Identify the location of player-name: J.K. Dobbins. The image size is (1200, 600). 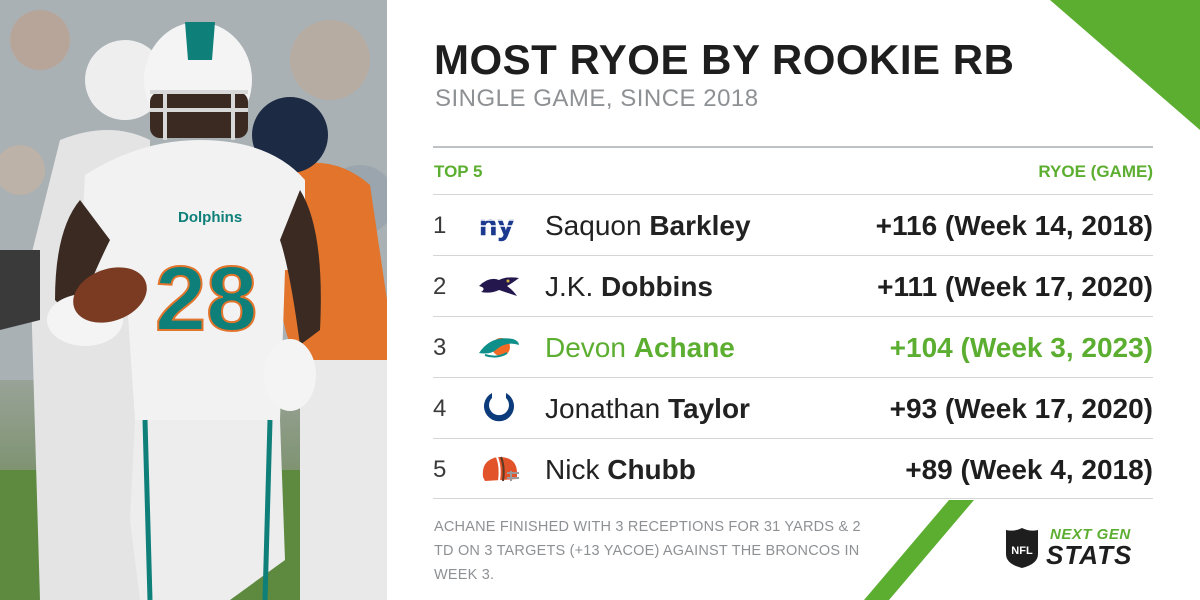
(629, 286).